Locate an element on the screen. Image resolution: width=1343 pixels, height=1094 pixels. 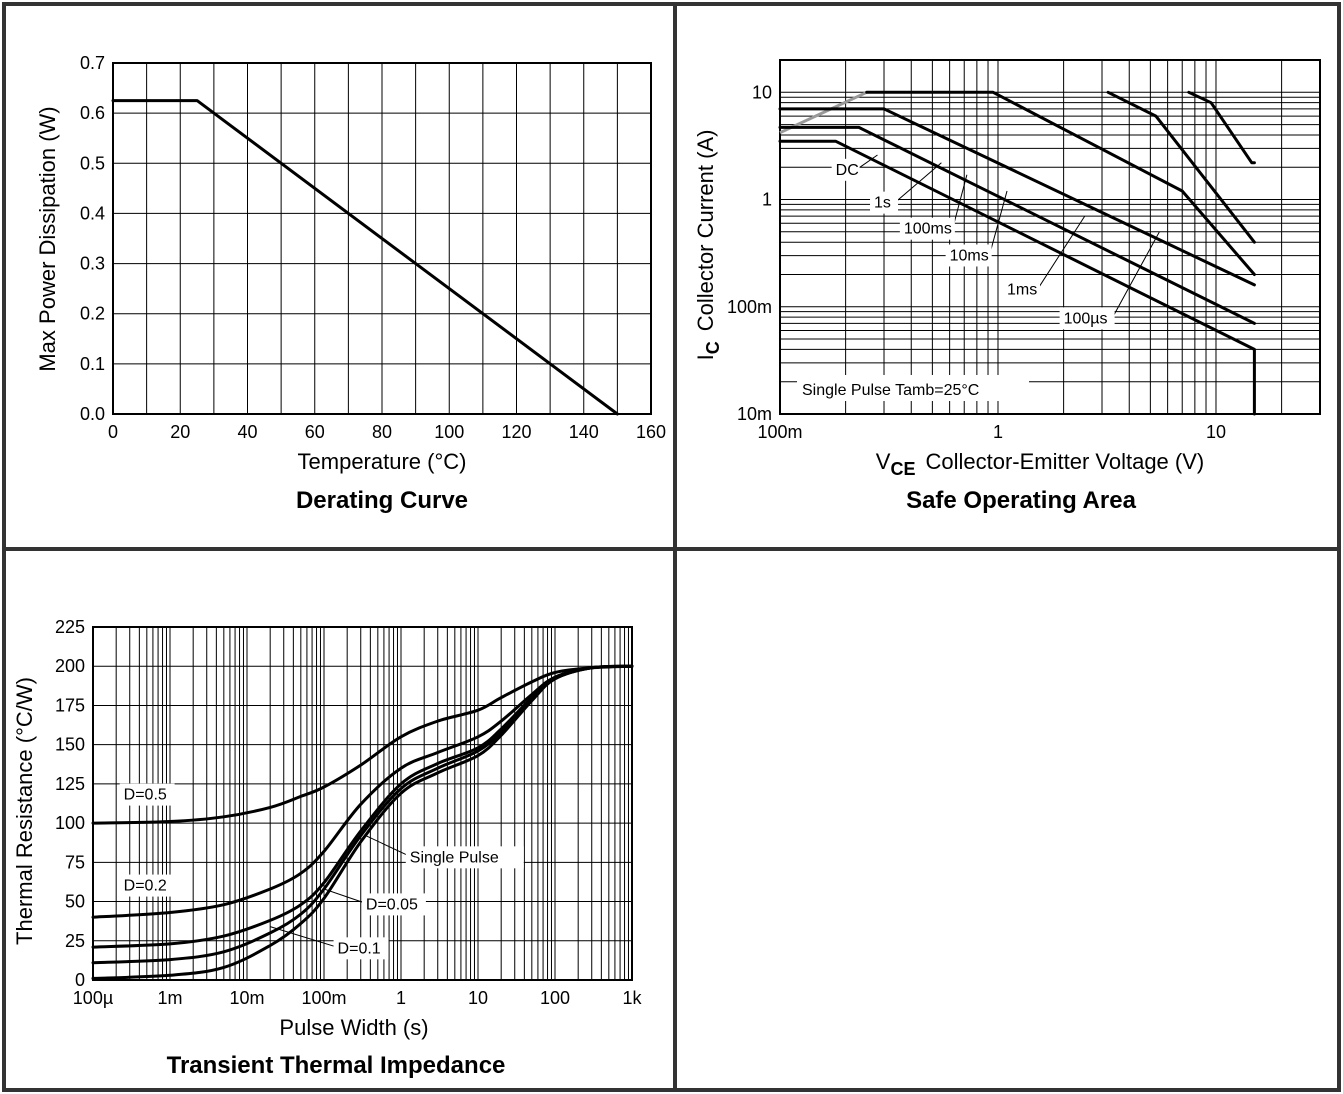
soa-series-label: 100ms is located at coordinates (928, 229).